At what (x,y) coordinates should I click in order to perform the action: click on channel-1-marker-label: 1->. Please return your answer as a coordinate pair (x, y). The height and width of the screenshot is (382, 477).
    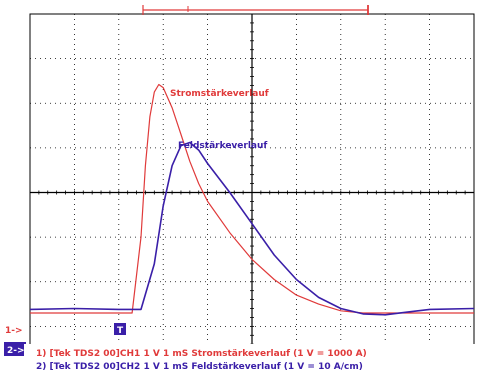
    Looking at the image, I should click on (14, 331).